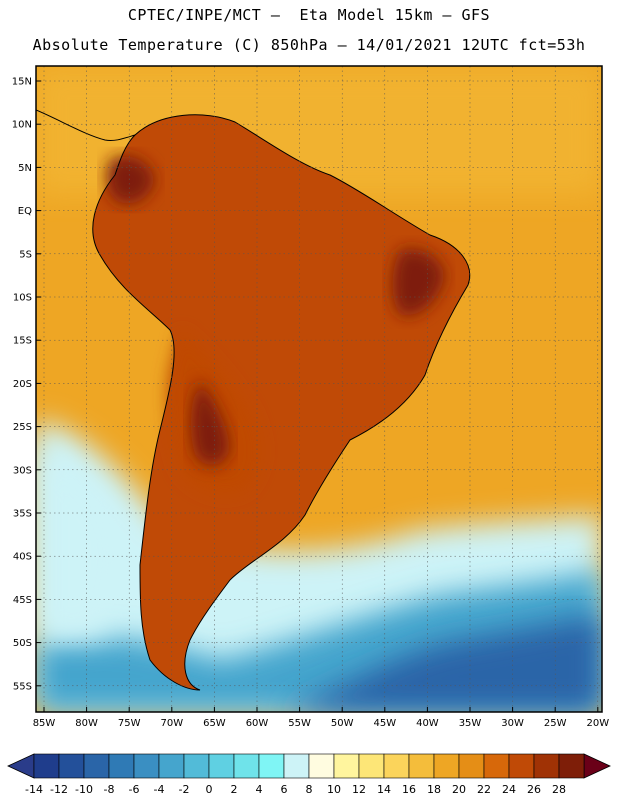 The height and width of the screenshot is (800, 618). What do you see at coordinates (555, 723) in the screenshot?
I see `lon-label: 25W` at bounding box center [555, 723].